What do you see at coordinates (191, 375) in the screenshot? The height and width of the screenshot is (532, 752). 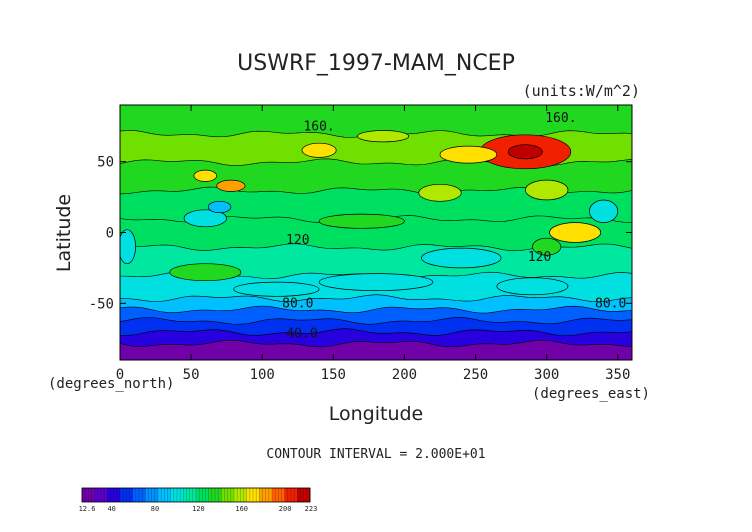 I see `x-tick-label: 50` at bounding box center [191, 375].